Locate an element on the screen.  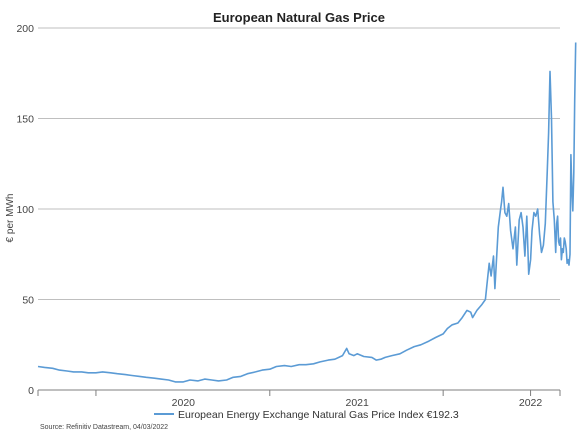
x-tick-label: 2022 is located at coordinates (531, 403).